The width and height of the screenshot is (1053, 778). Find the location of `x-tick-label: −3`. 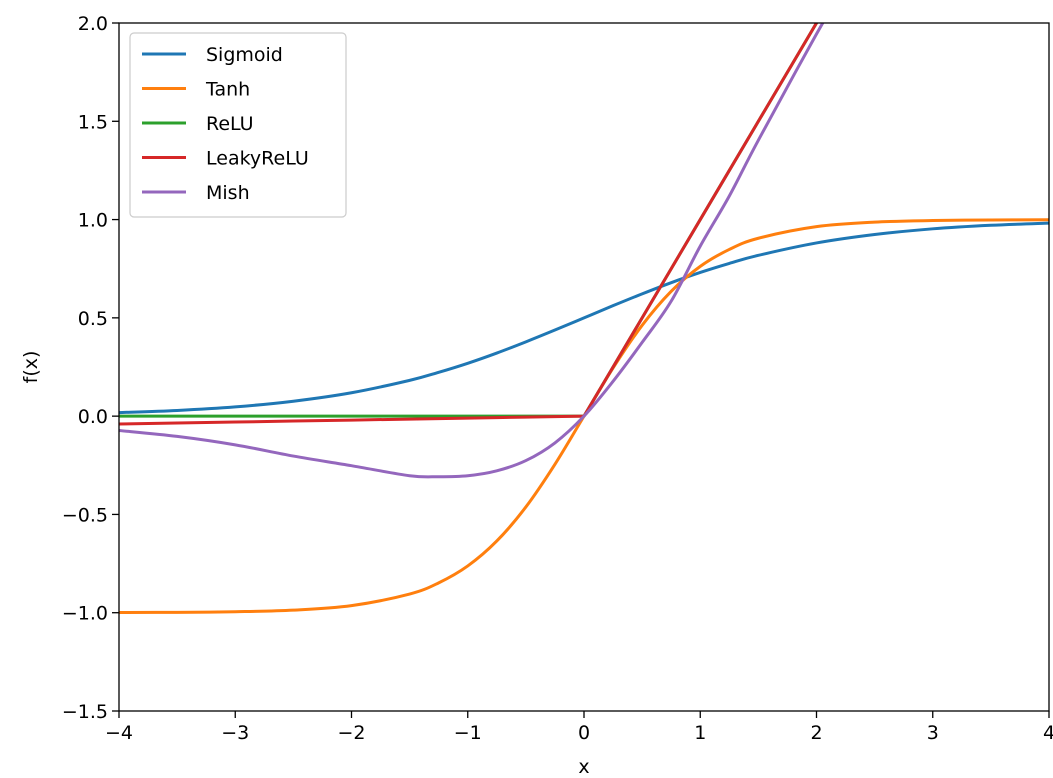

x-tick-label: −3 is located at coordinates (235, 733).